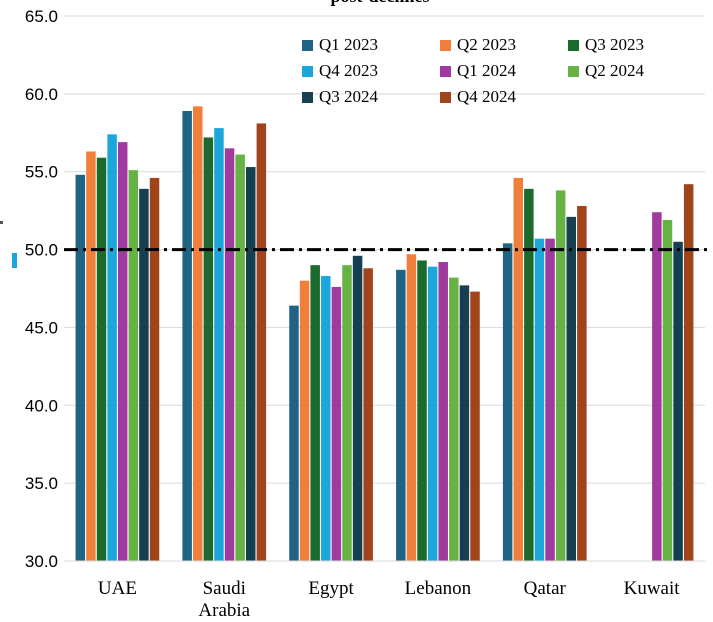  What do you see at coordinates (487, 44) in the screenshot?
I see `legend-label: Q2 2023` at bounding box center [487, 44].